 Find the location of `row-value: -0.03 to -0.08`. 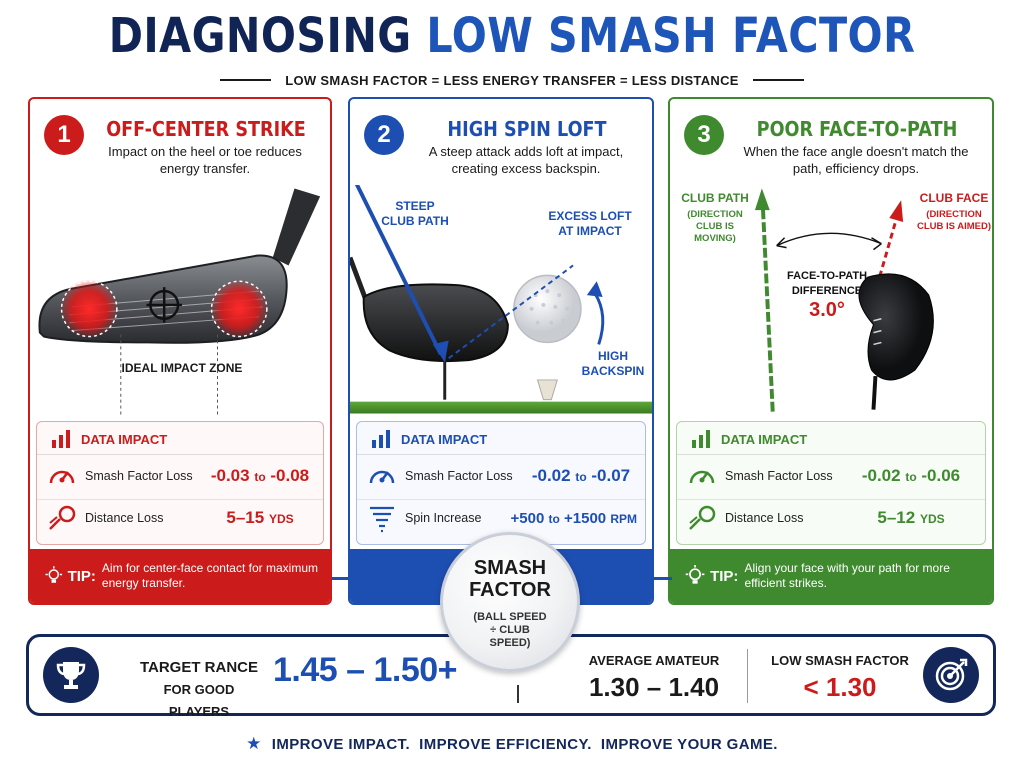

row-value: -0.03 to -0.08 is located at coordinates (260, 475).